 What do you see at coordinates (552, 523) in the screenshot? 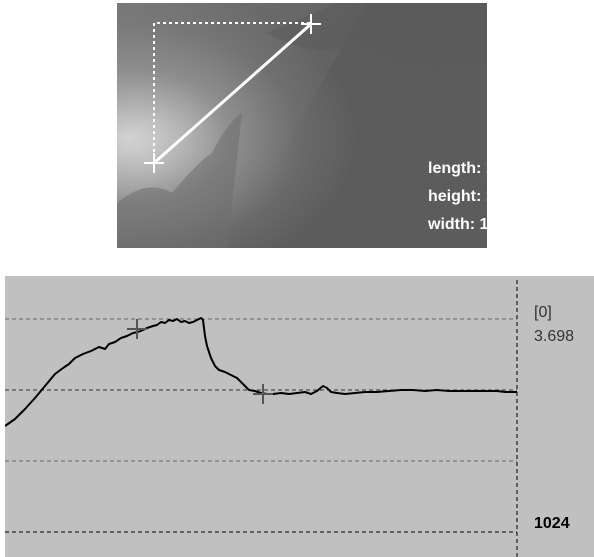
I see `x-max-label: 1024` at bounding box center [552, 523].